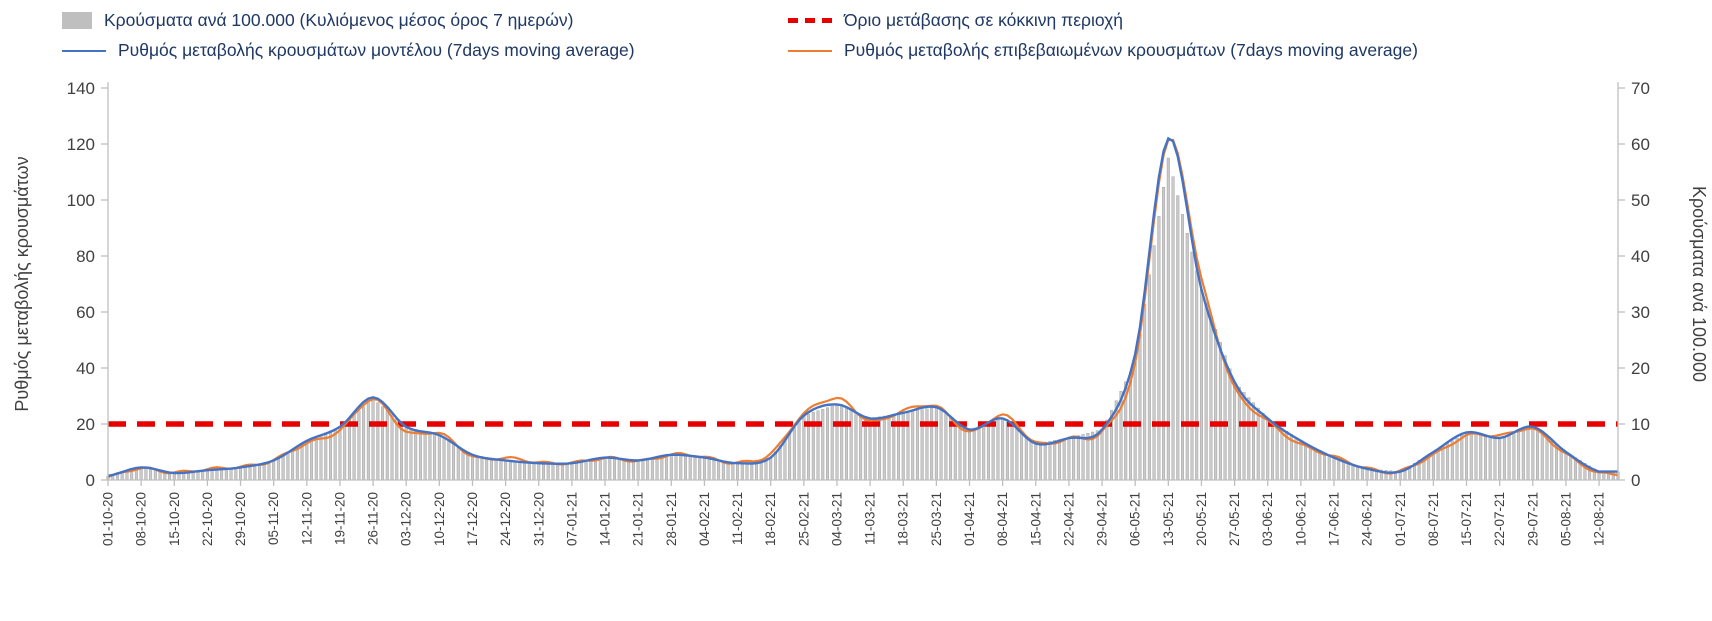 The height and width of the screenshot is (621, 1712). What do you see at coordinates (903, 519) in the screenshot?
I see `svg-text: 18-03-21` at bounding box center [903, 519].